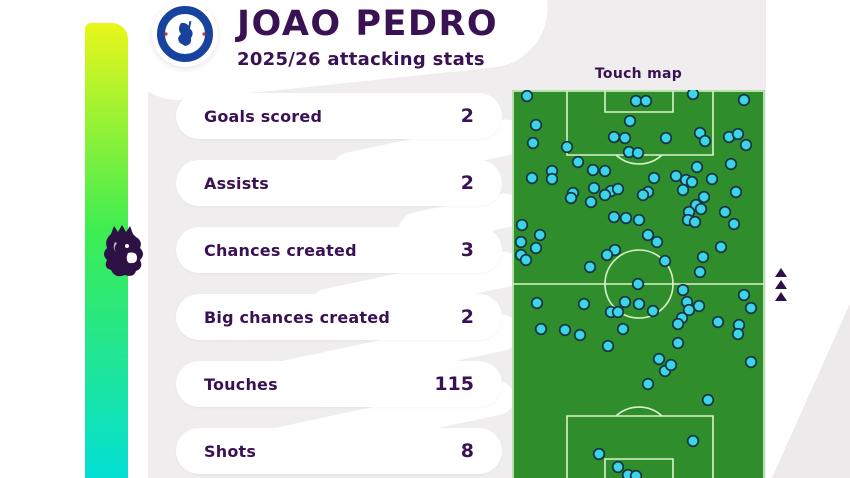  I want to click on stat-value: 3, so click(467, 250).